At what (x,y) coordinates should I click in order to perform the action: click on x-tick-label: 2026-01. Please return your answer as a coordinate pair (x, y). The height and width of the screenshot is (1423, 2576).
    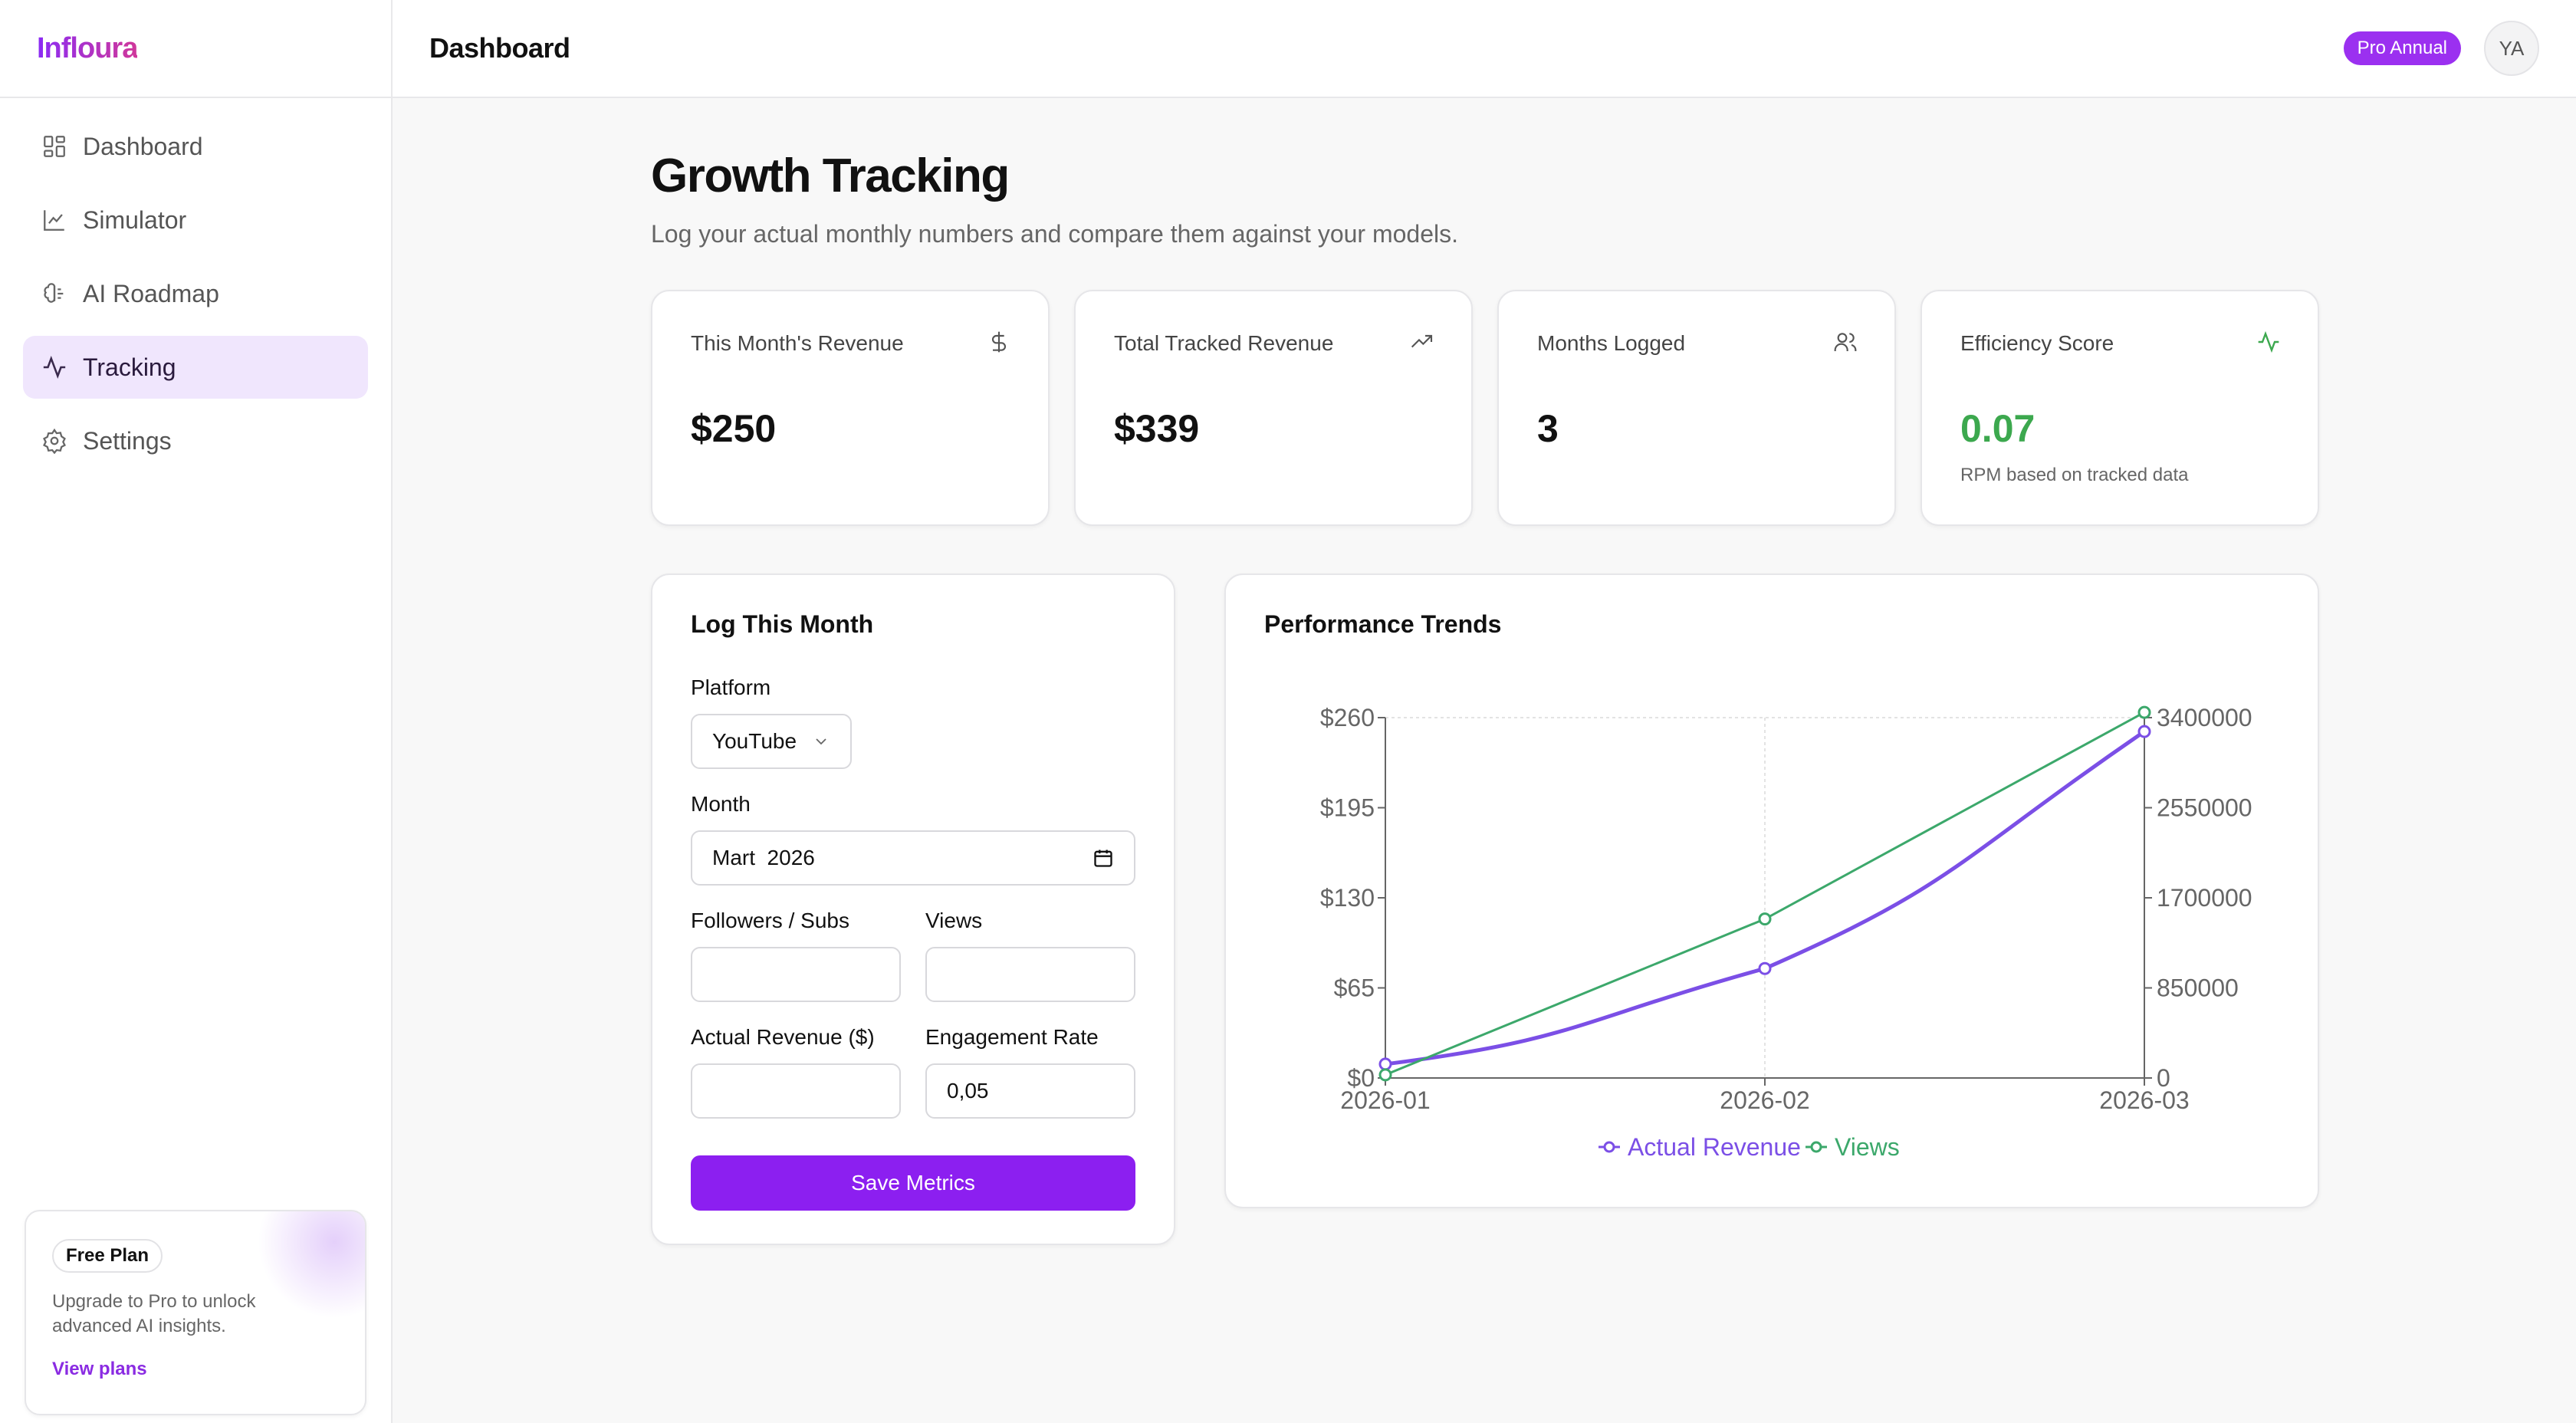
    Looking at the image, I should click on (1385, 1100).